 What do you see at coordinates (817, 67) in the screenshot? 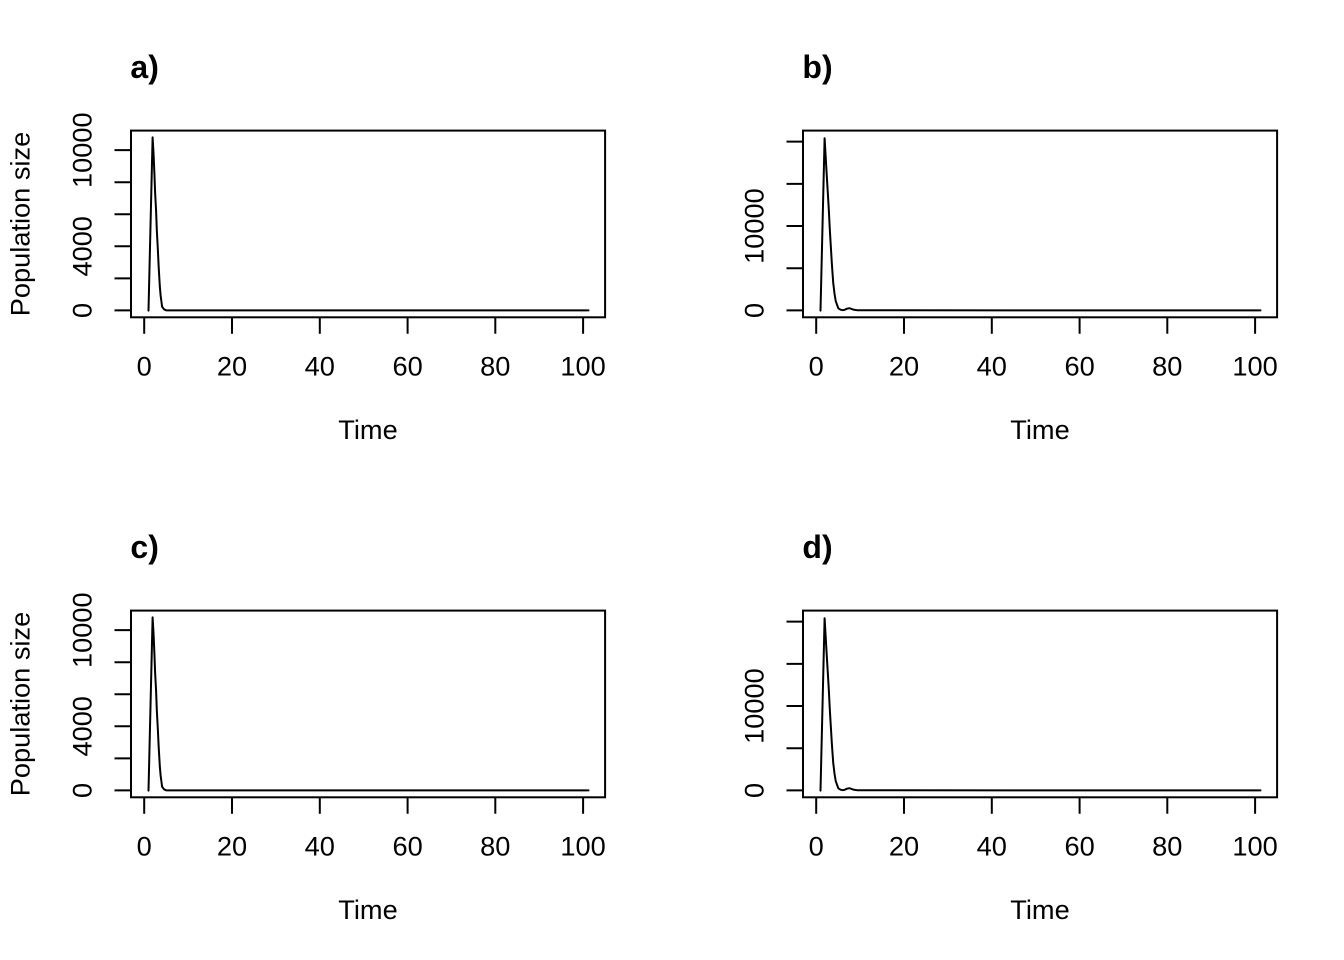
I see `svg-text: b)` at bounding box center [817, 67].